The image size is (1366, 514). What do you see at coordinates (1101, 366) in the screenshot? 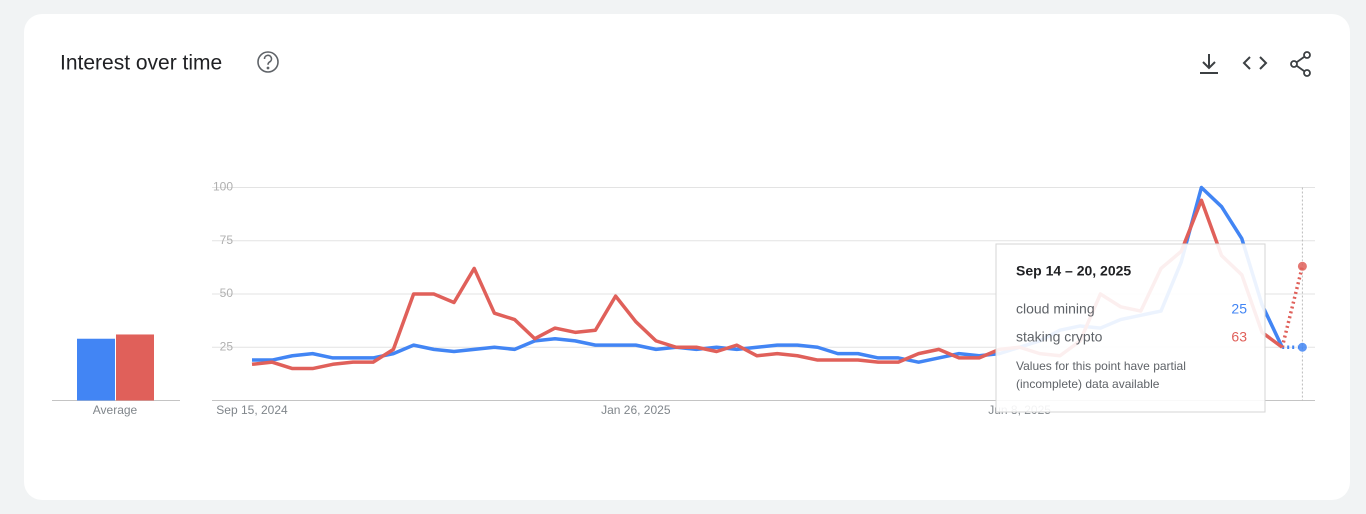
I see `tooltip-note: Values for this point have partial` at bounding box center [1101, 366].